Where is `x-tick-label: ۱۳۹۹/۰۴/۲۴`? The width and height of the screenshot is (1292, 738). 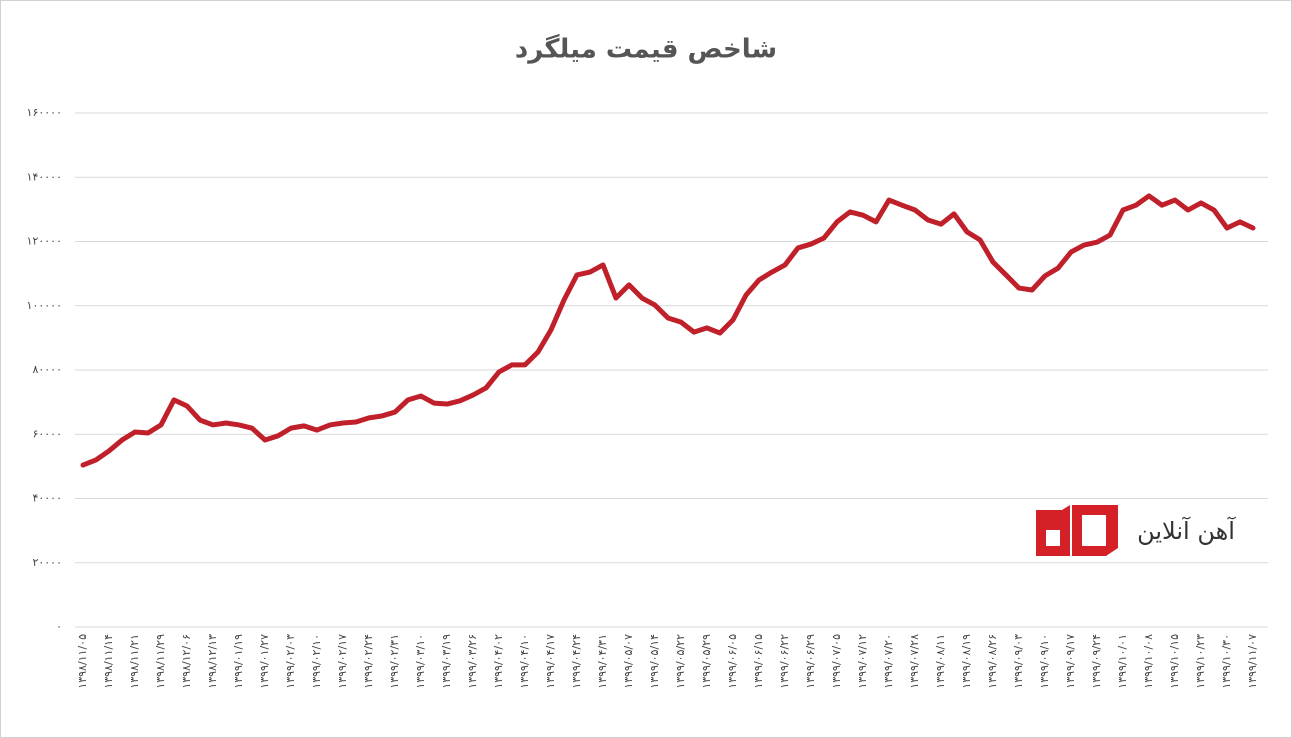 x-tick-label: ۱۳۹۹/۰۴/۲۴ is located at coordinates (576, 661).